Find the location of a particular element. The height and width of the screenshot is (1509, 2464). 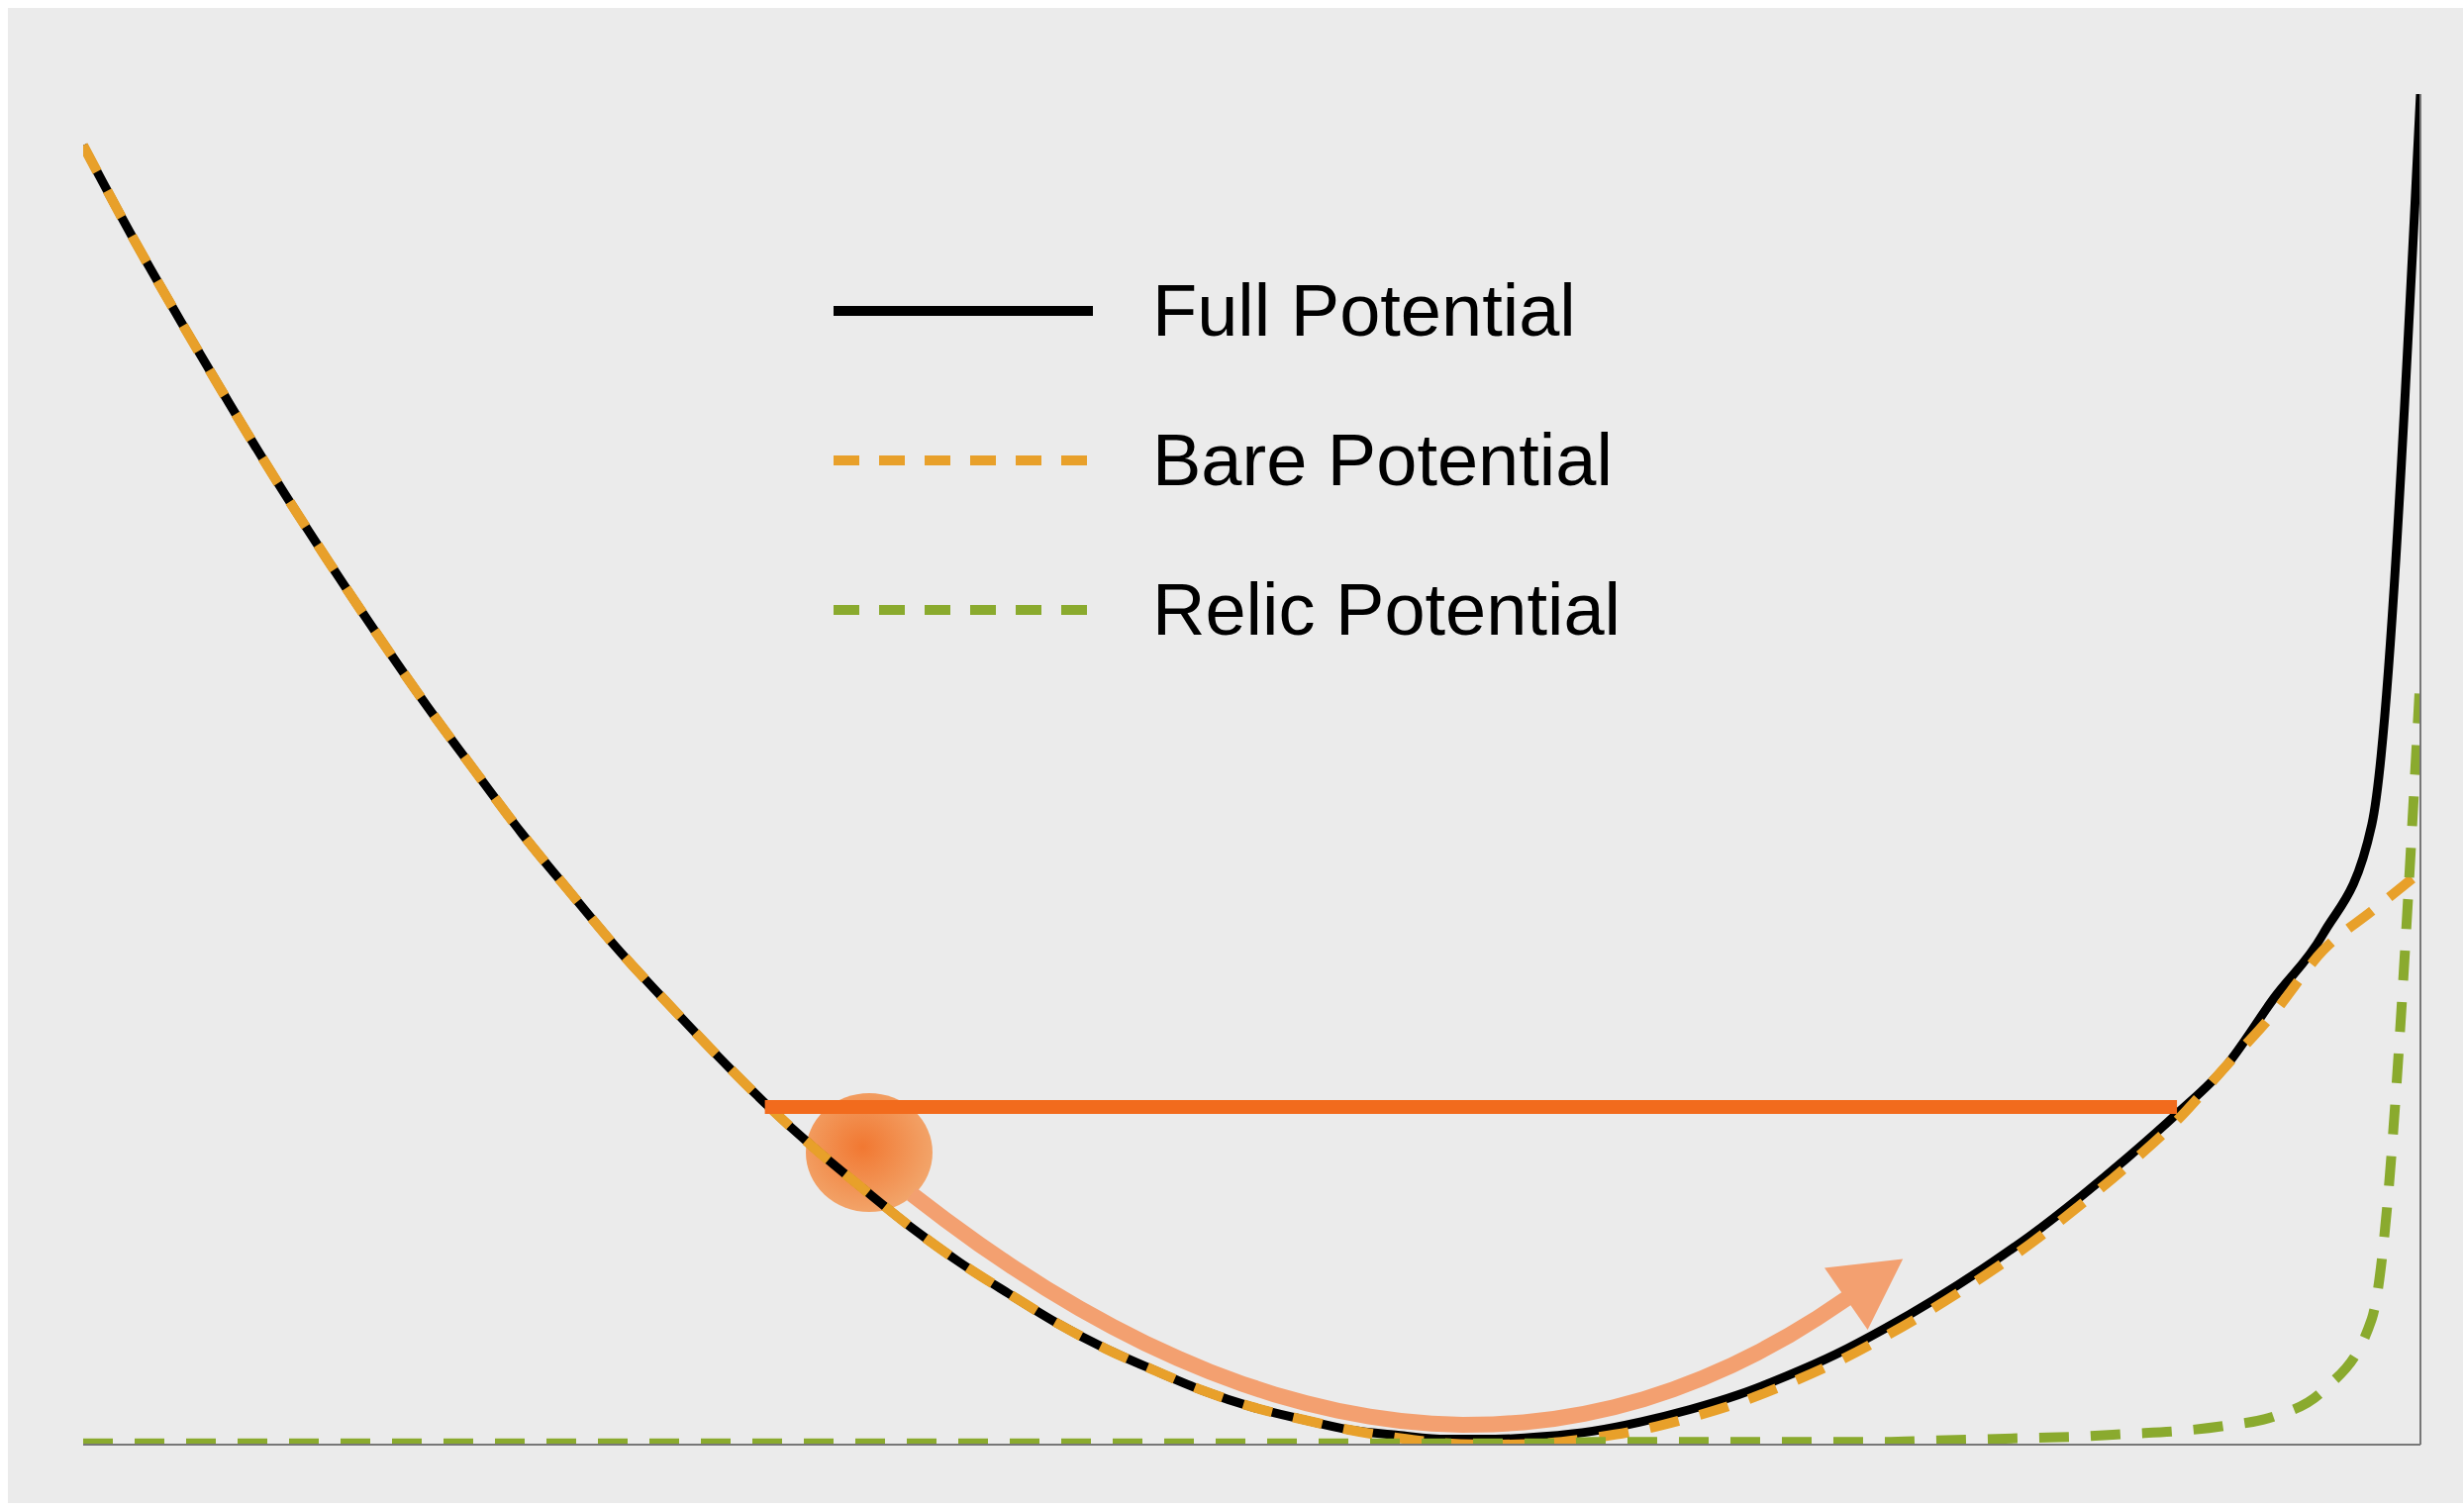

legend-label: Full Potential is located at coordinates (1364, 310).